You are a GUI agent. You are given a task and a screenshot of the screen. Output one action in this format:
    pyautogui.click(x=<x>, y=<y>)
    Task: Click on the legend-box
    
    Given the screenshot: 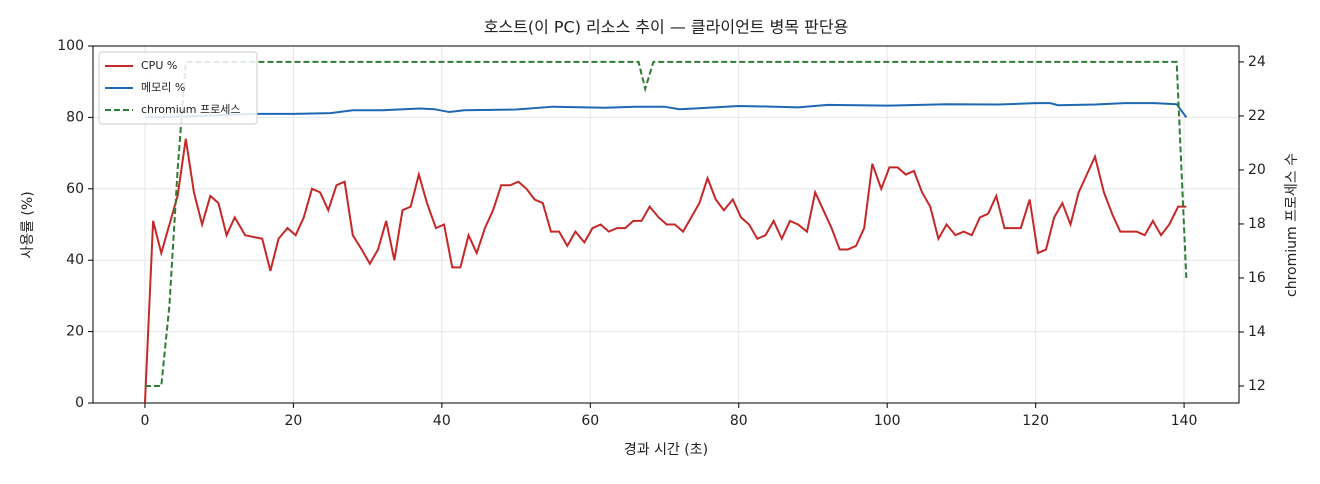 What is the action you would take?
    pyautogui.click(x=178, y=88)
    